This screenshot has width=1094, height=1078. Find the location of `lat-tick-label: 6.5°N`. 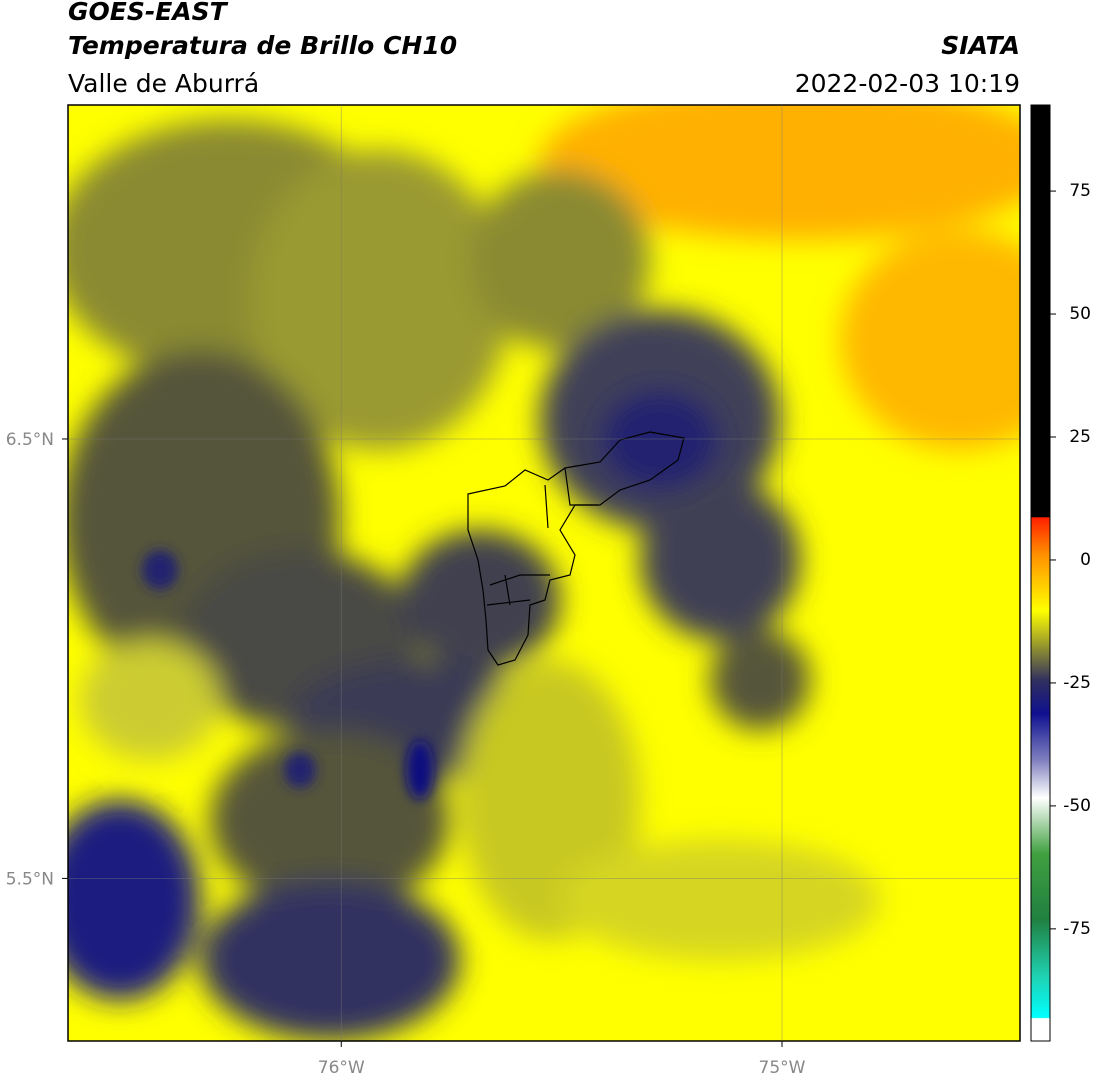

lat-tick-label: 6.5°N is located at coordinates (30, 440).